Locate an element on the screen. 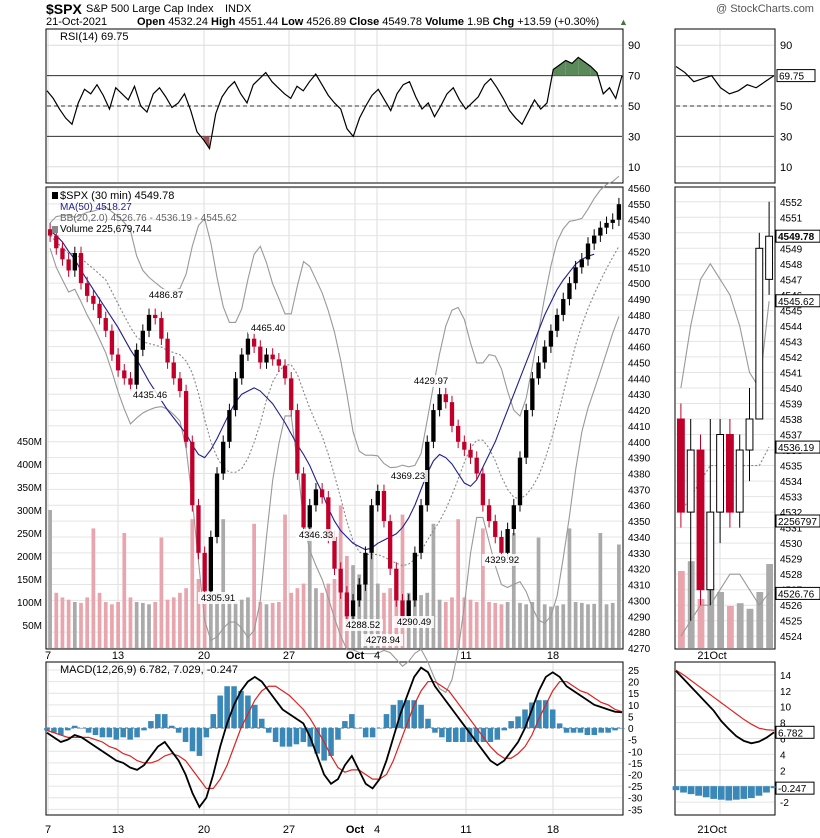 The height and width of the screenshot is (838, 820). macd-x-tick-label: 7 is located at coordinates (48, 830).